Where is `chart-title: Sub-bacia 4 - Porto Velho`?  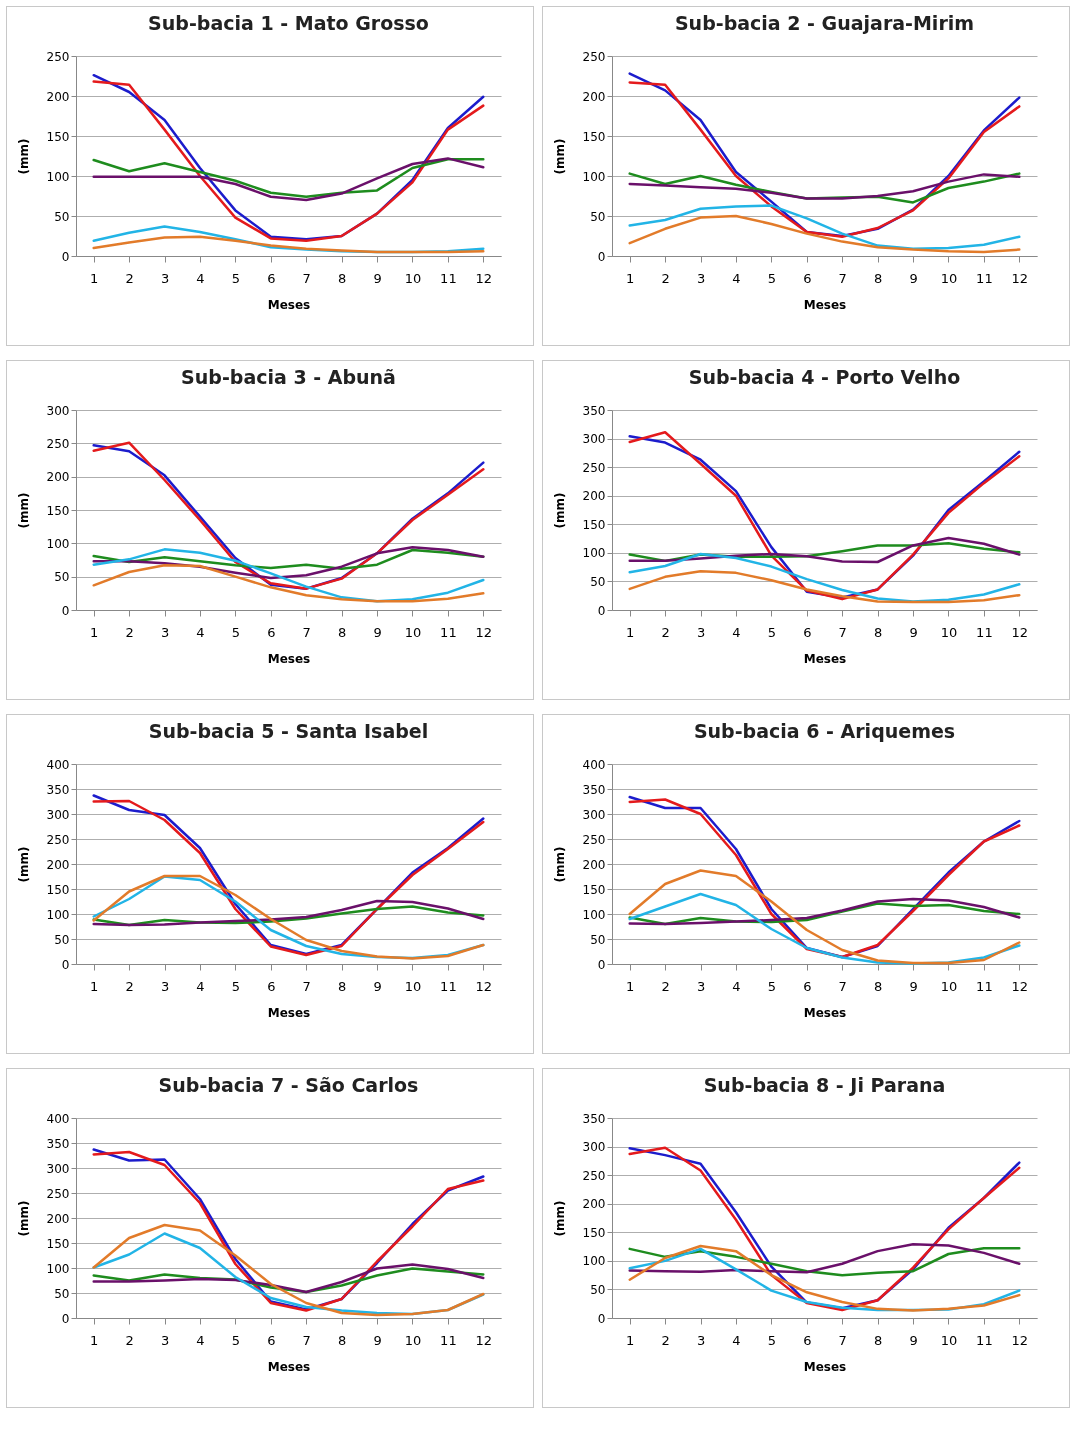
chart-title: Sub-bacia 4 - Porto Velho is located at coordinates (824, 377).